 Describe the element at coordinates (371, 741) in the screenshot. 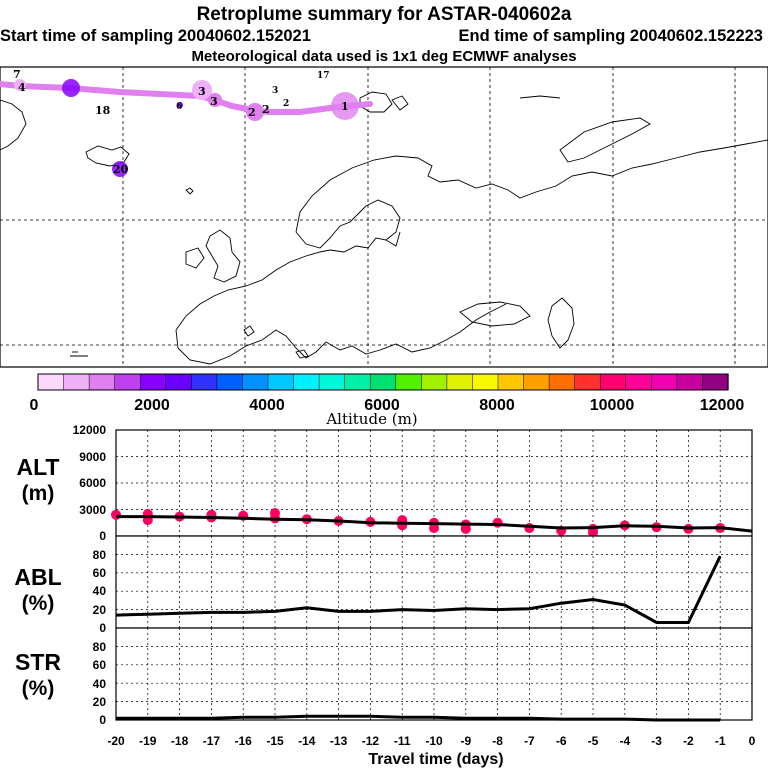

I see `x-tick-label: -12` at that location.